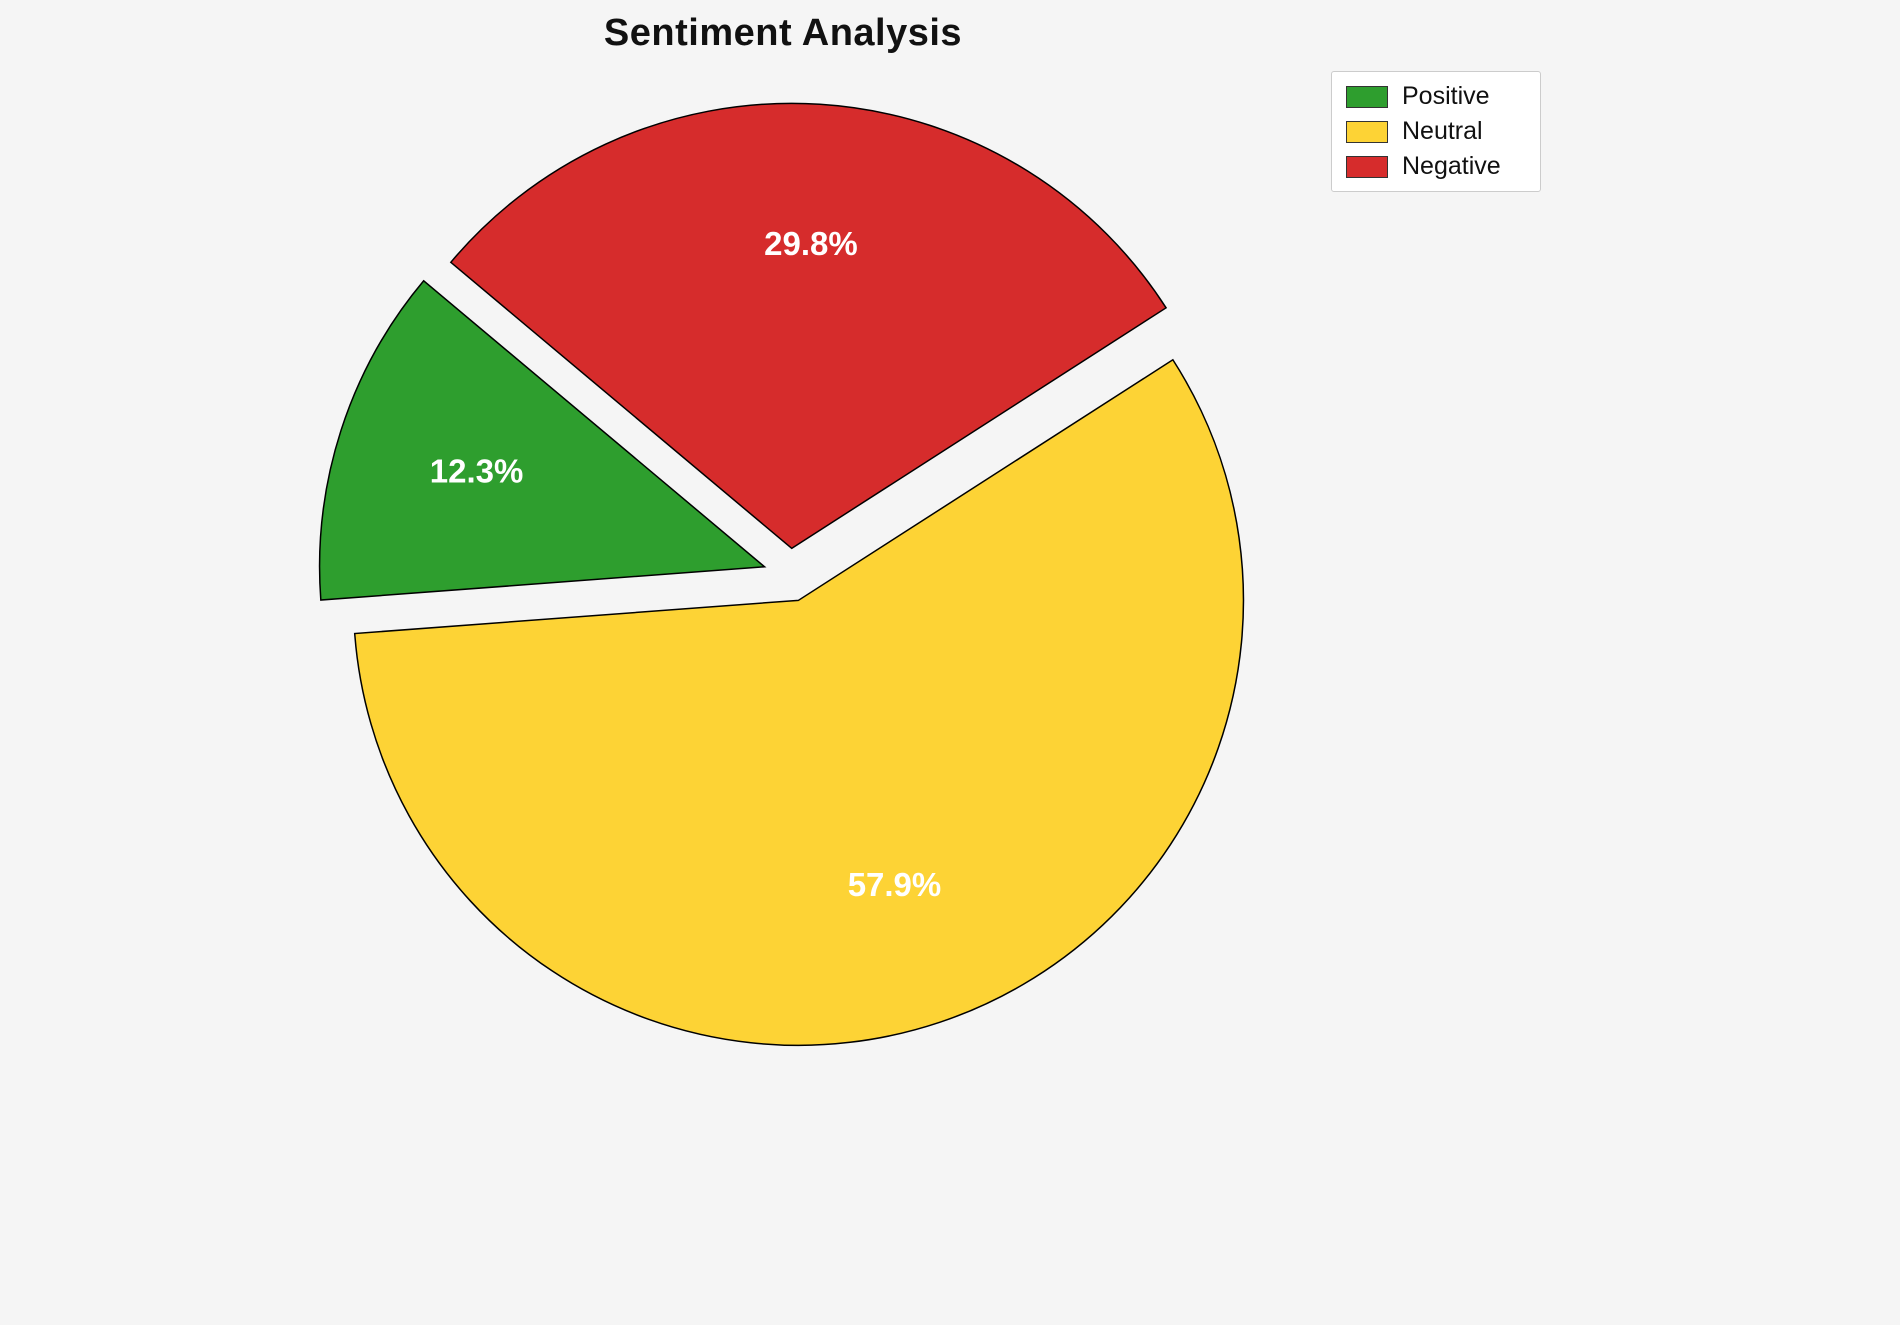 The image size is (1900, 1325). What do you see at coordinates (1367, 166) in the screenshot?
I see `legend-swatch-negative` at bounding box center [1367, 166].